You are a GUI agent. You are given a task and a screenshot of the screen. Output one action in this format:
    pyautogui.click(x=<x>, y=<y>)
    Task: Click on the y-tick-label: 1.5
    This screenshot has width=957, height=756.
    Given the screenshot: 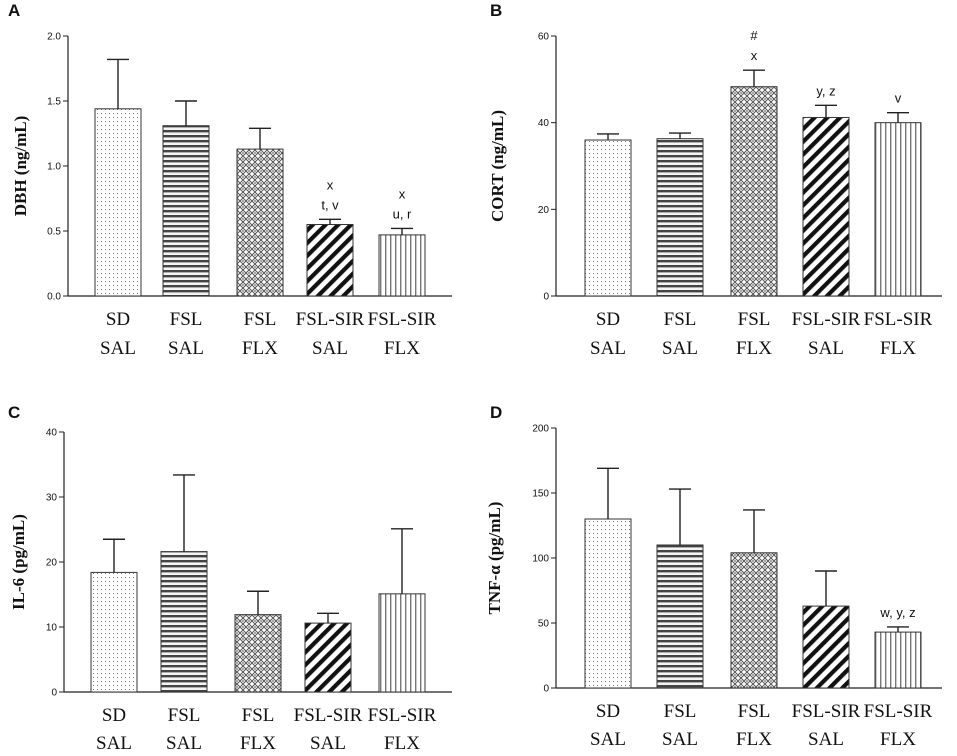 What is the action you would take?
    pyautogui.click(x=54, y=102)
    